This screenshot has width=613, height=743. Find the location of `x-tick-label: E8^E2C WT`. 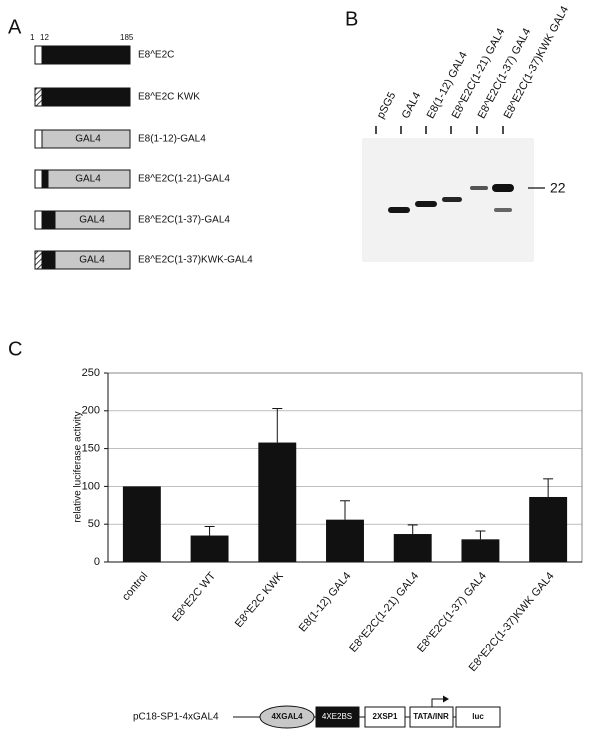

x-tick-label: E8^E2C WT is located at coordinates (194, 597).